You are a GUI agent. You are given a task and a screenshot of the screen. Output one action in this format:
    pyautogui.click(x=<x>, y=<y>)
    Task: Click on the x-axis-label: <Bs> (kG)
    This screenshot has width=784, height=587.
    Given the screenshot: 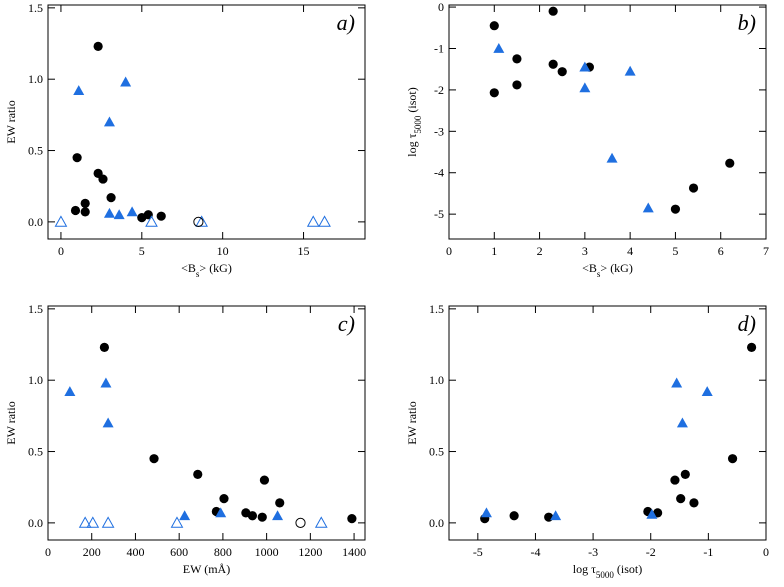 What is the action you would take?
    pyautogui.click(x=206, y=270)
    